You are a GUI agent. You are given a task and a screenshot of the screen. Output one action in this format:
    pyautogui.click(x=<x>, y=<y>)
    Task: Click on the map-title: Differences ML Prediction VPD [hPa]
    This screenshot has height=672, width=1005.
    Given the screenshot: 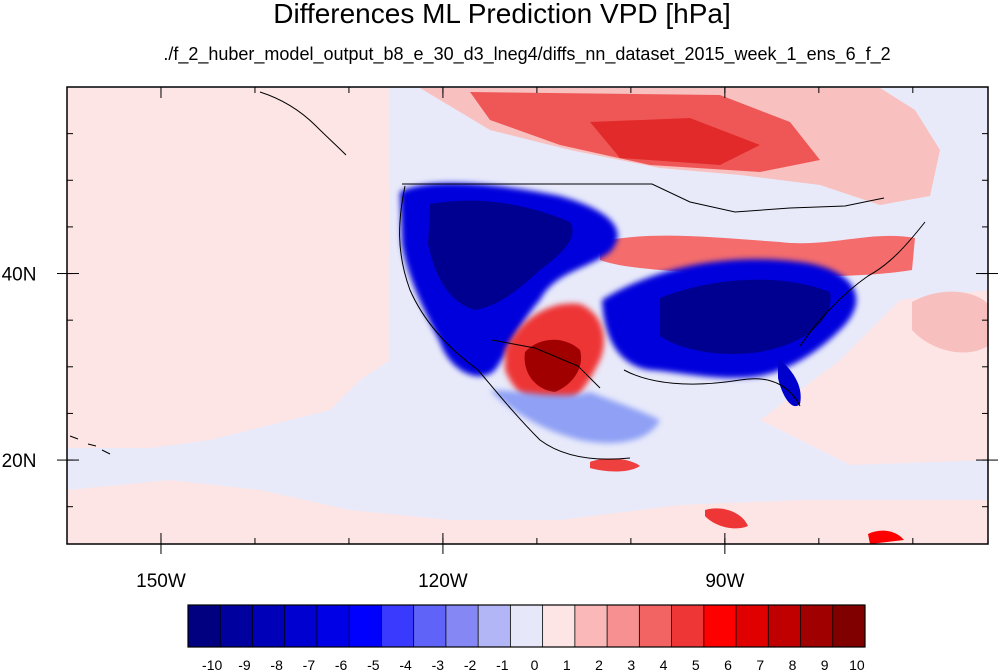 What is the action you would take?
    pyautogui.click(x=502, y=14)
    